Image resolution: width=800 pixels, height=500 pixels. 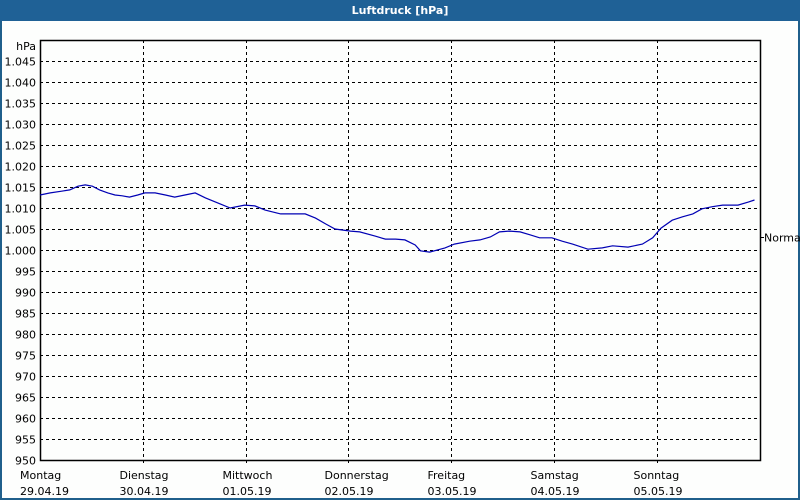 What do you see at coordinates (25, 356) in the screenshot?
I see `y-tick-label: 975` at bounding box center [25, 356].